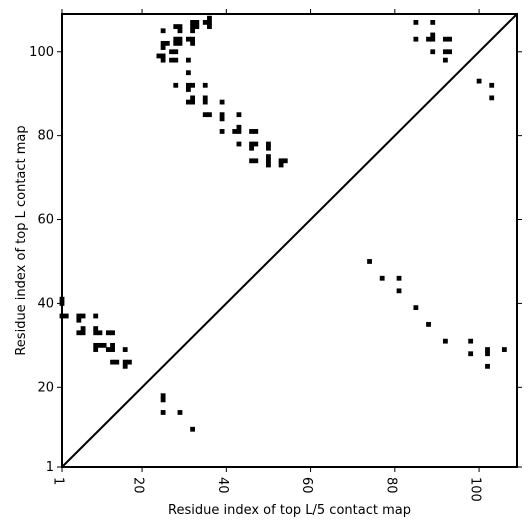 Image resolution: width=531 pixels, height=531 pixels. What do you see at coordinates (50, 467) in the screenshot?
I see `y-tick-label: 1` at bounding box center [50, 467].